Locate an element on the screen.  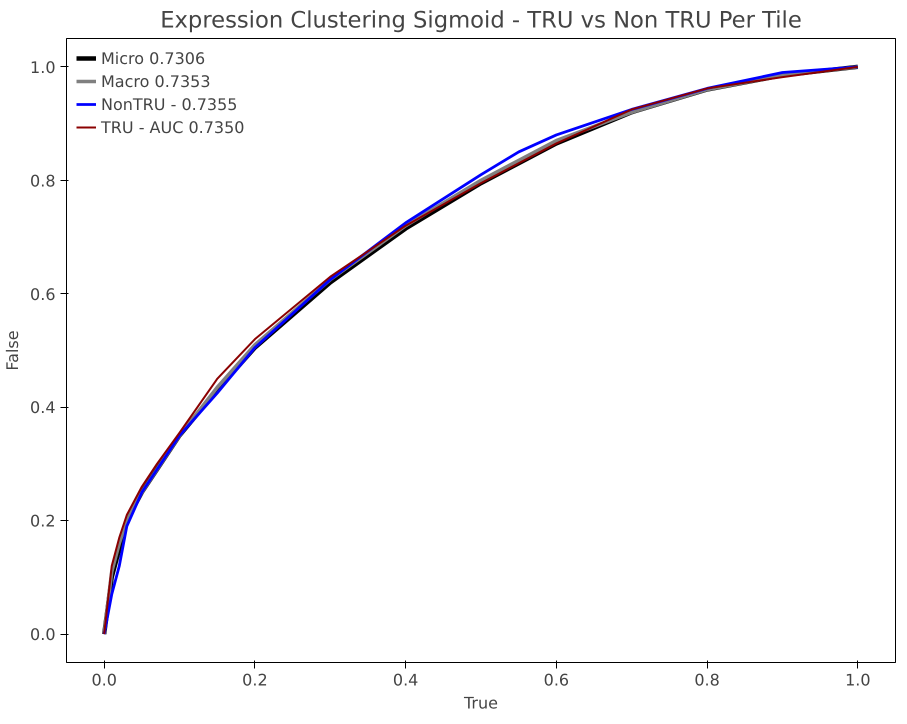
y-tick-label: 0.8 is located at coordinates (43, 180).